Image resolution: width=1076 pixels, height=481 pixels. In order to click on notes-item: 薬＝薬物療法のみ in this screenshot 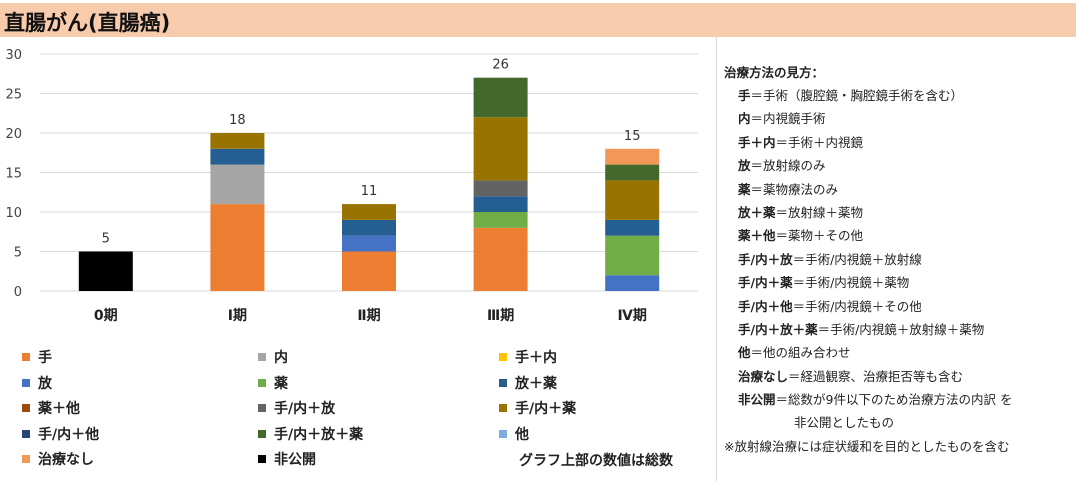, I will do `click(899, 189)`.